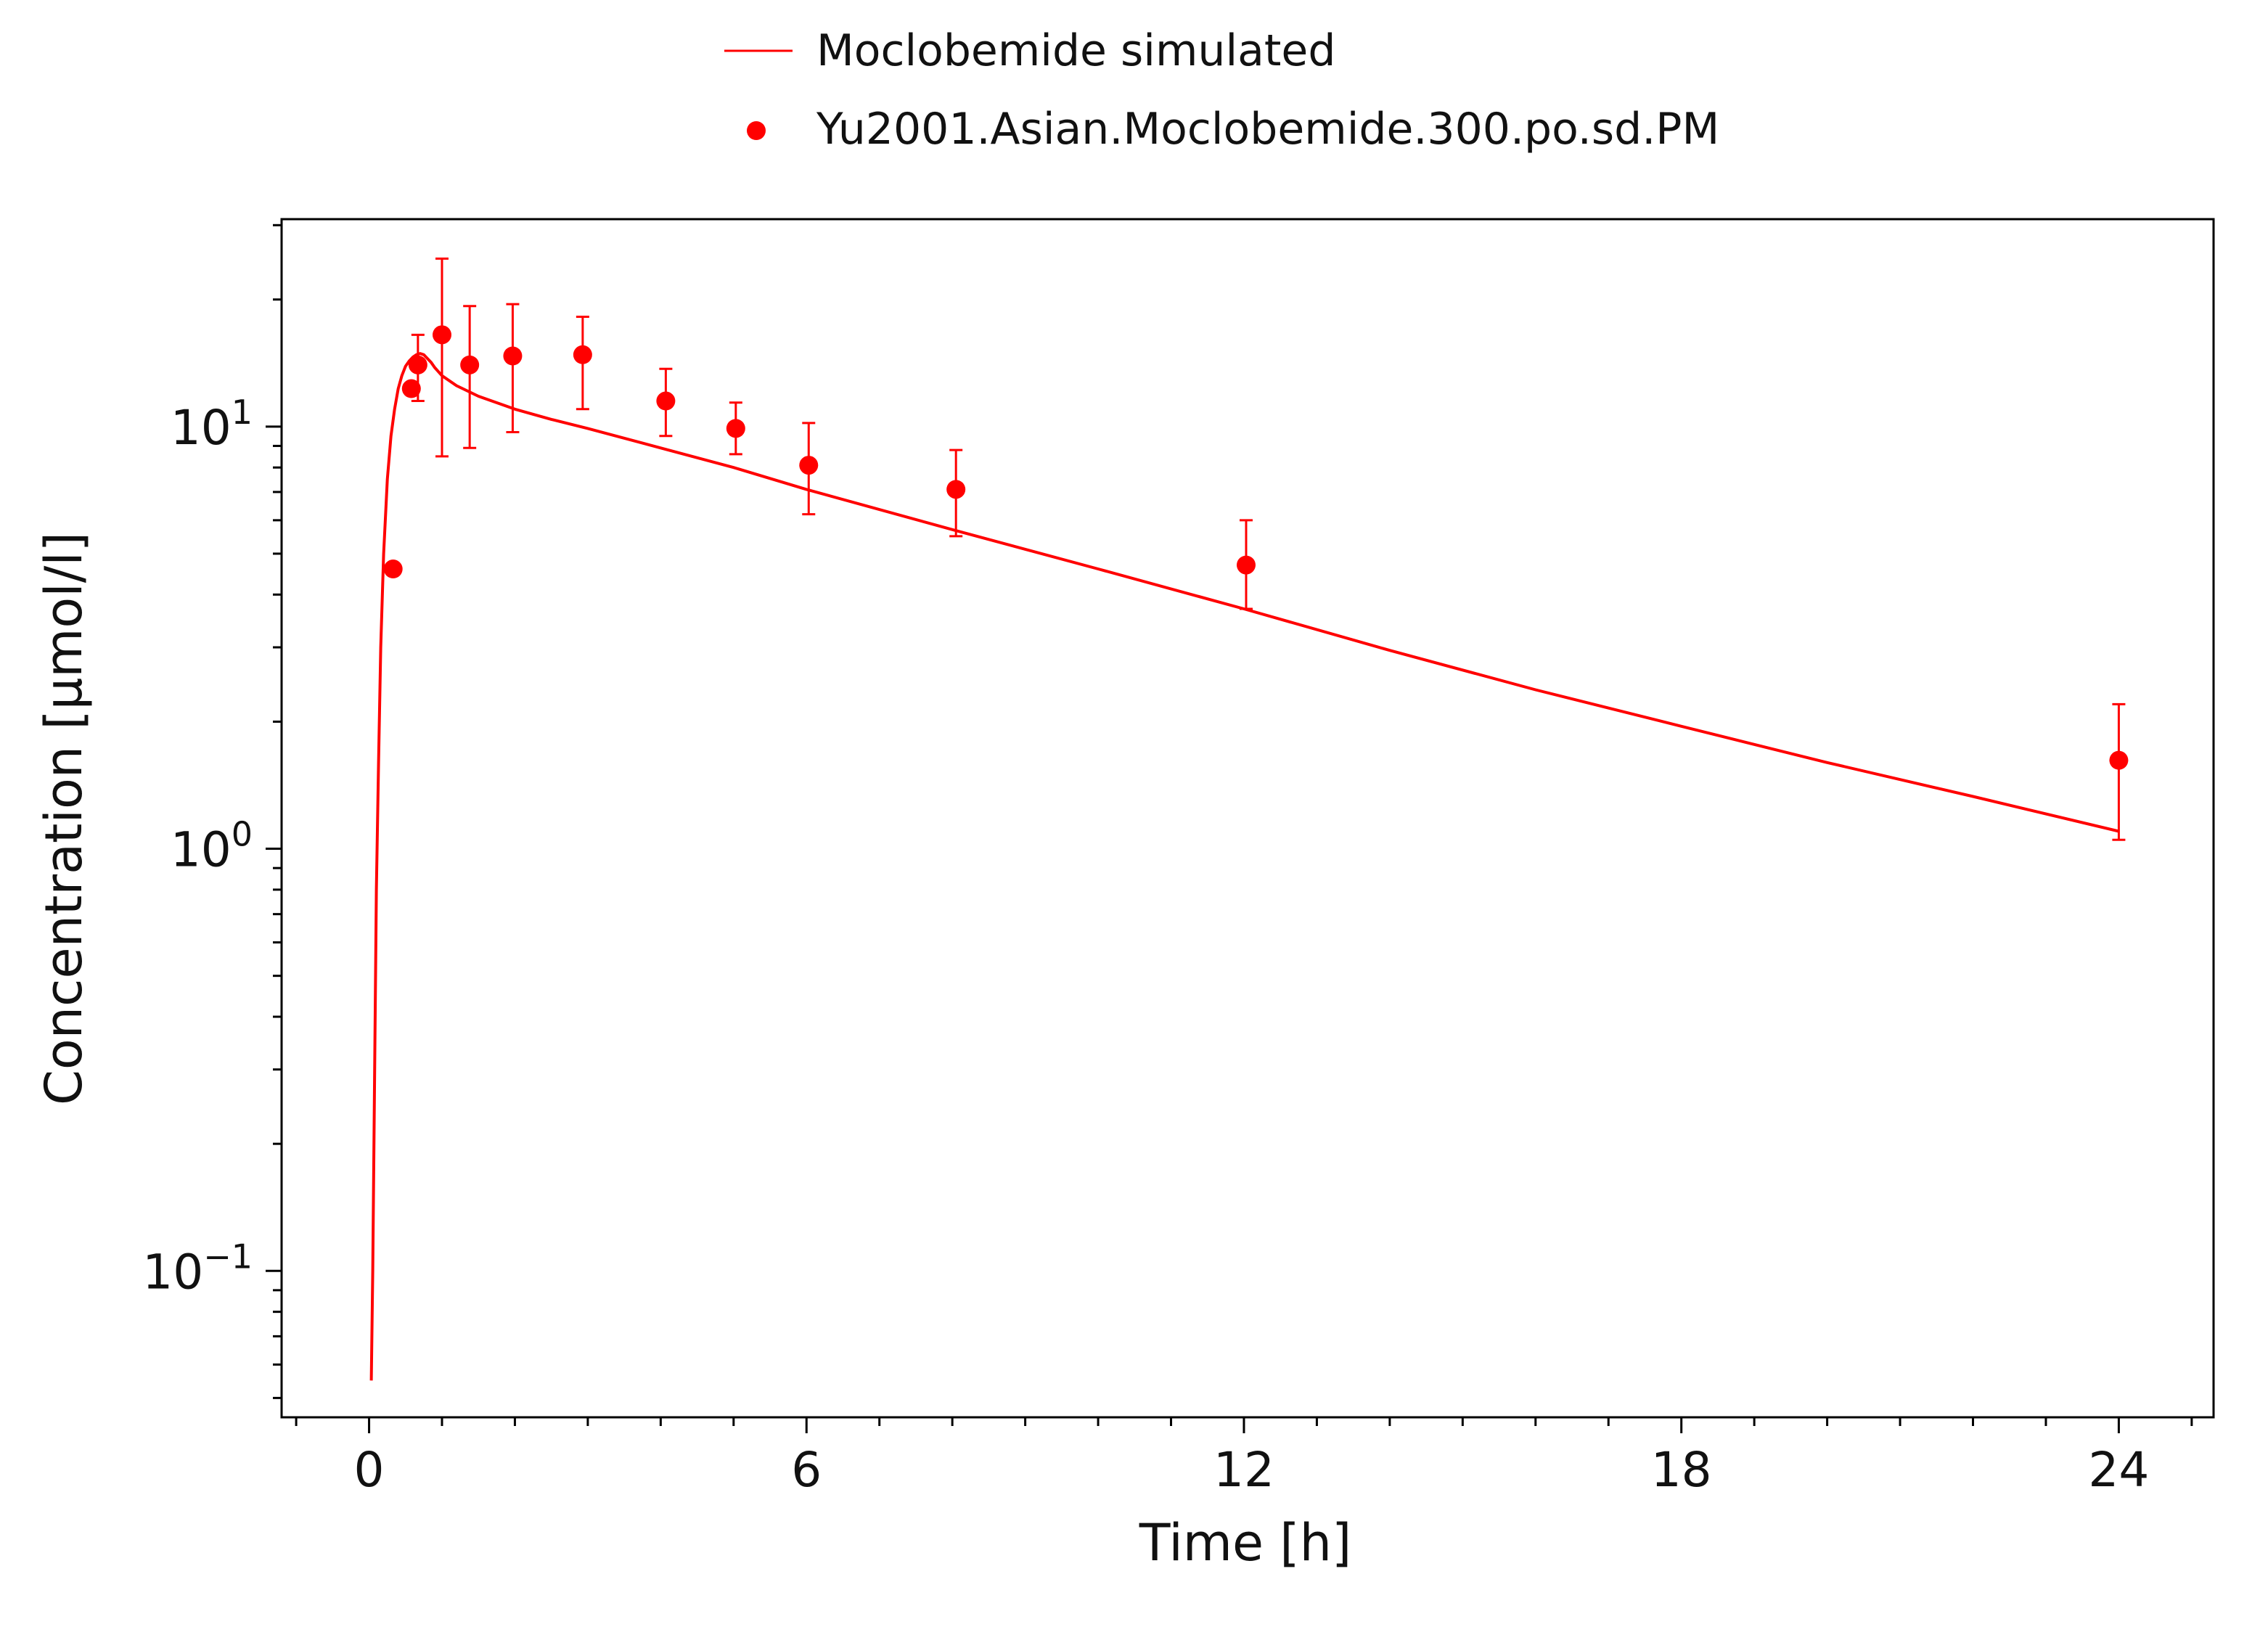  I want to click on x-axis: 0 6 12 18 24, so click(1244, 1457).